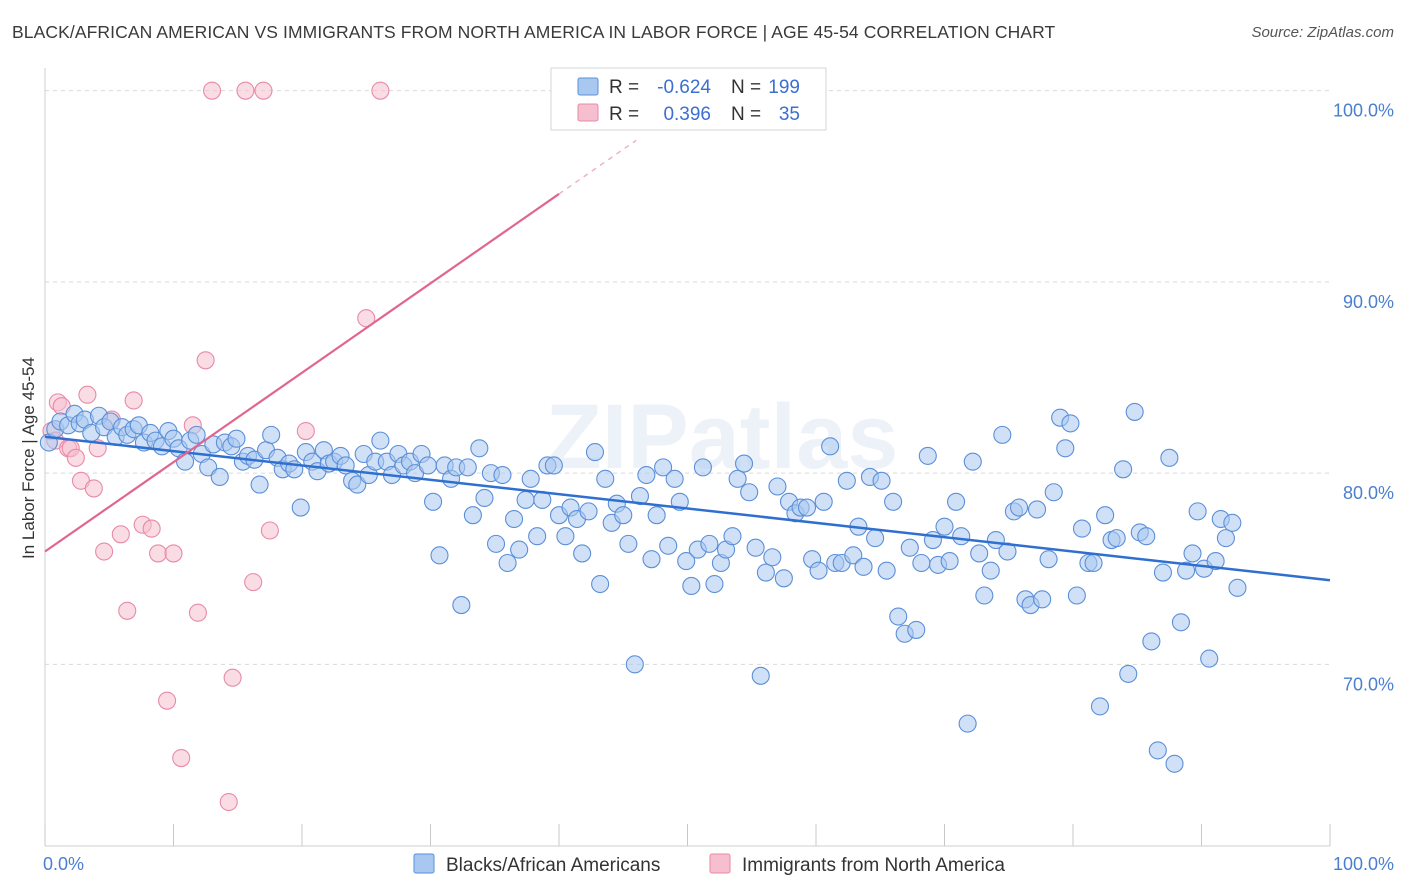 The height and width of the screenshot is (892, 1406). I want to click on x-tick-label-right: 100.0%, so click(1363, 864).